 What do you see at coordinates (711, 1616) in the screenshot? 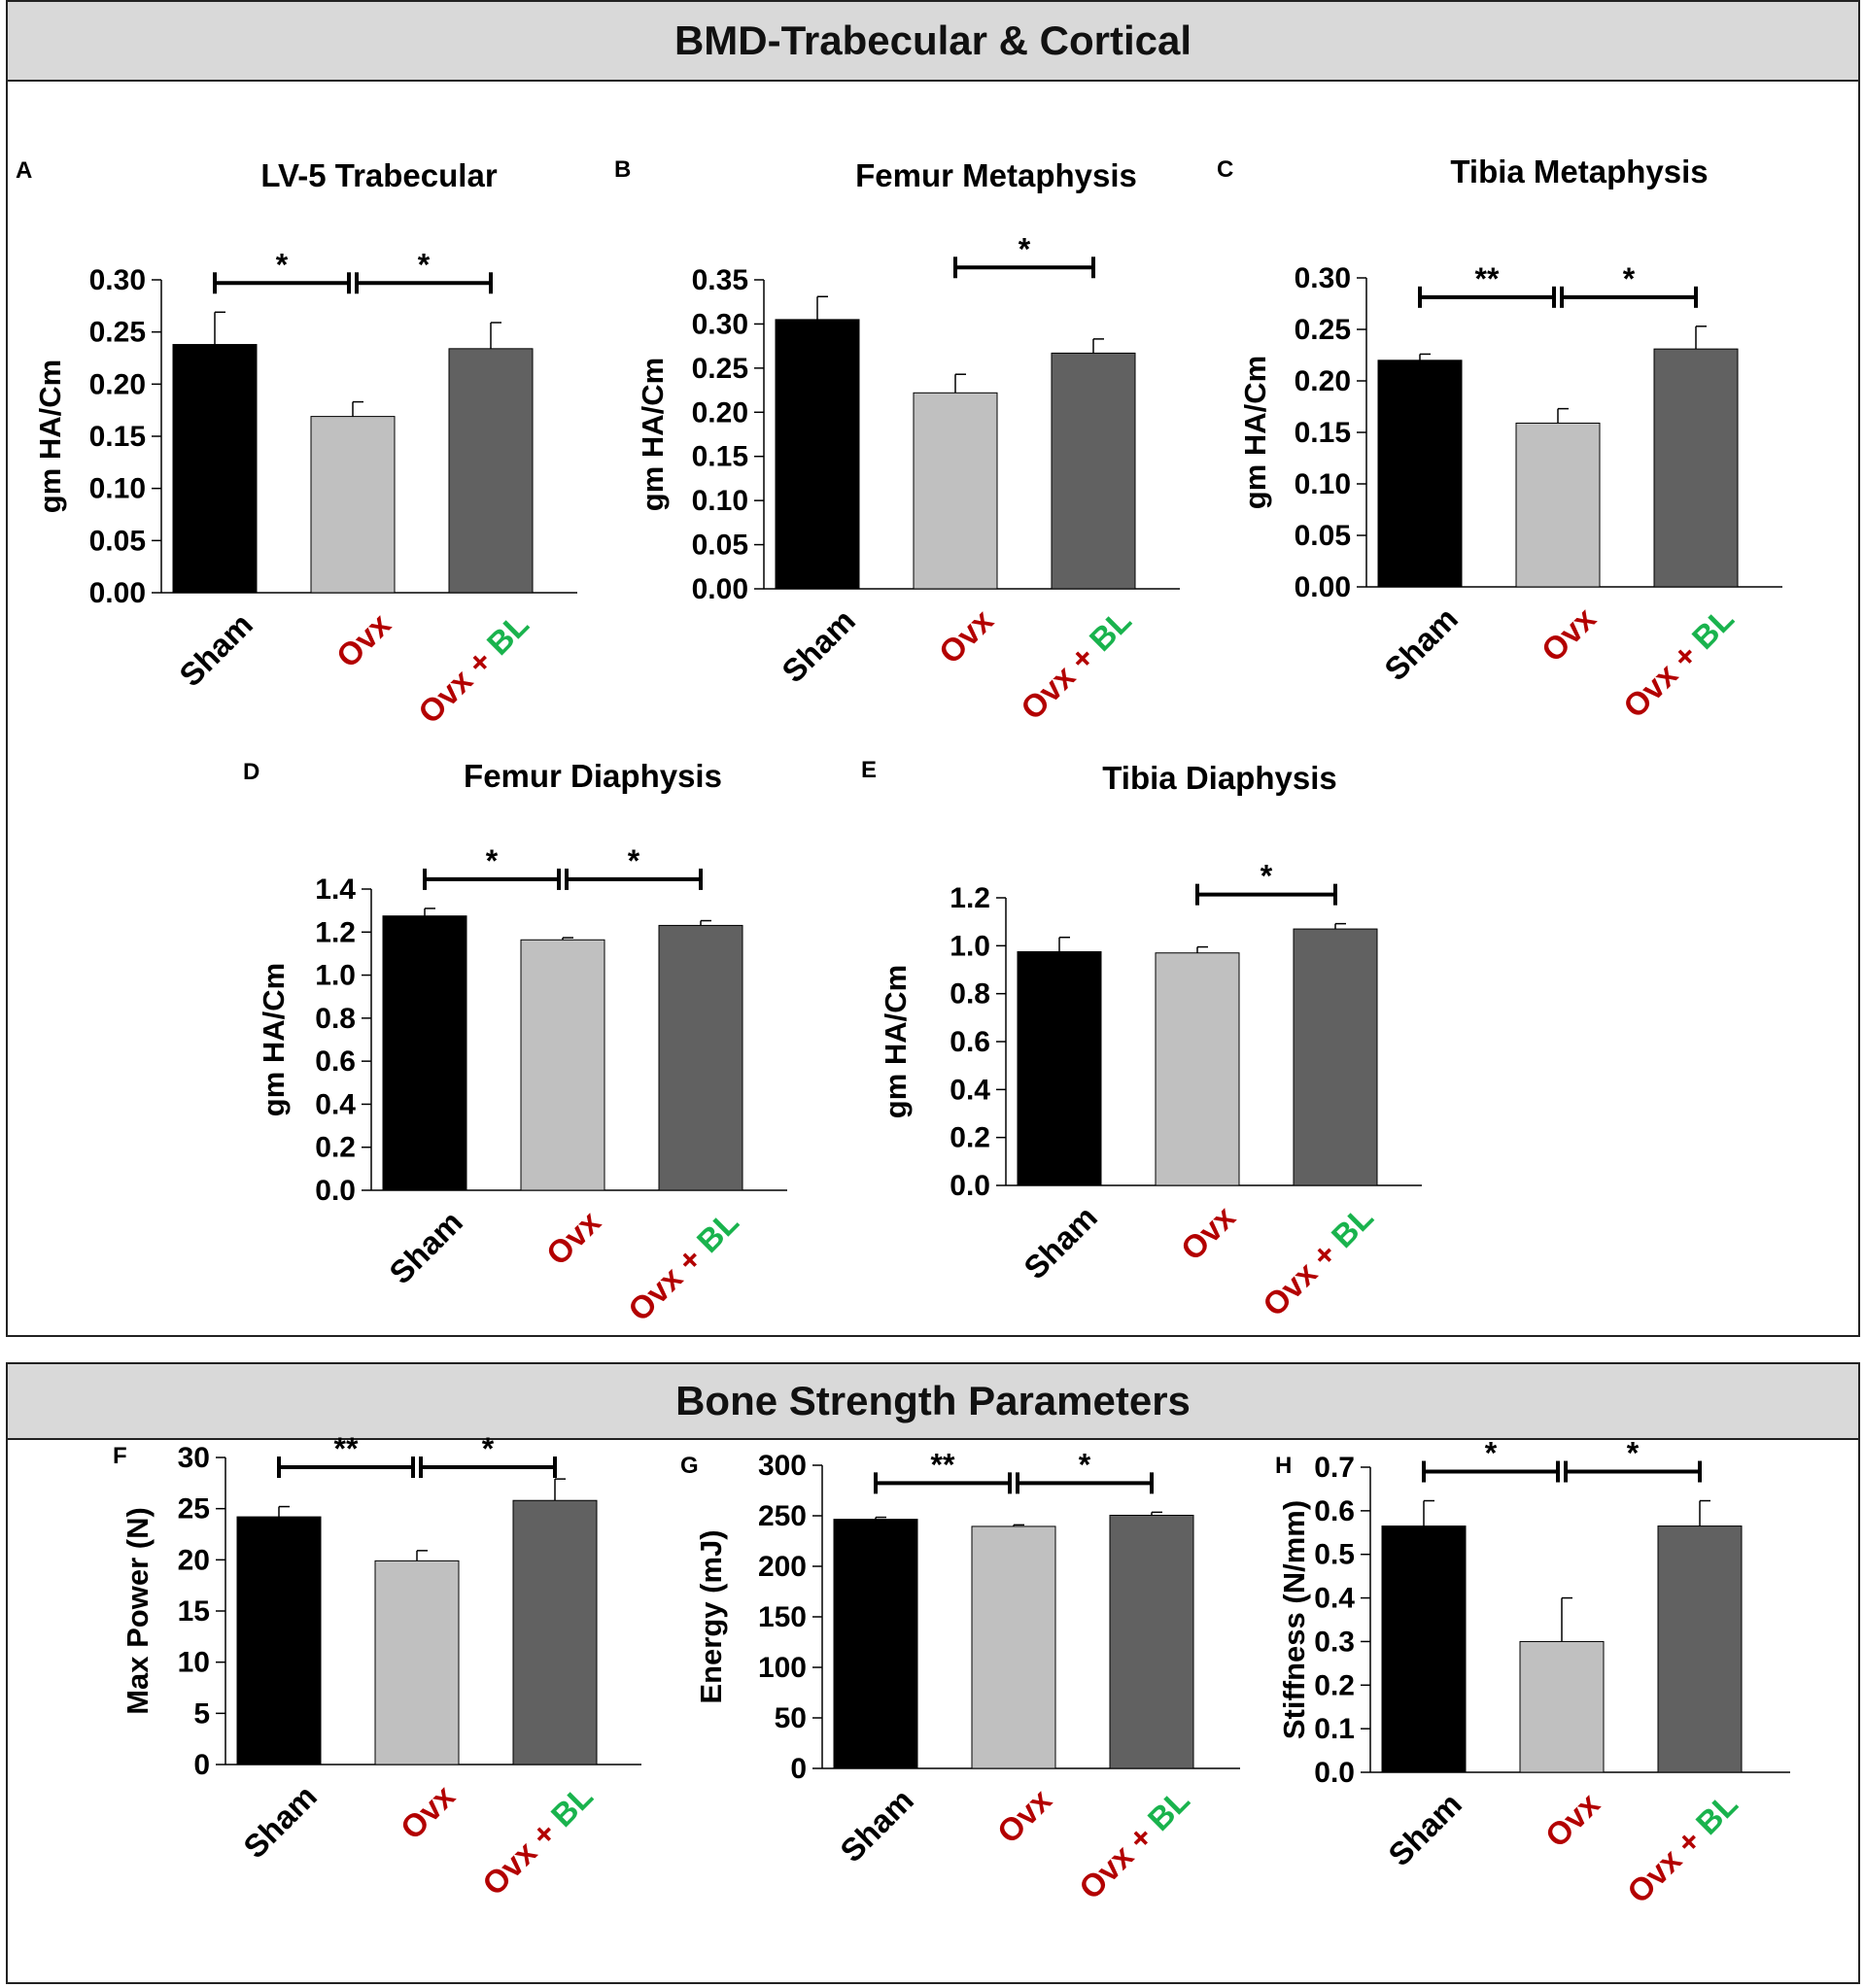
I see `y-axis-label-g: Energy (mJ)` at bounding box center [711, 1616].